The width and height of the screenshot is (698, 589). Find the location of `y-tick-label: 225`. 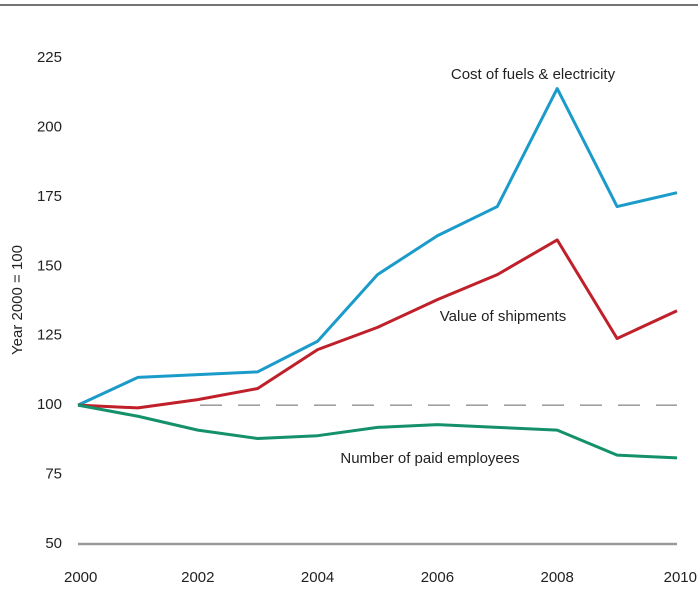

y-tick-label: 225 is located at coordinates (49, 57).